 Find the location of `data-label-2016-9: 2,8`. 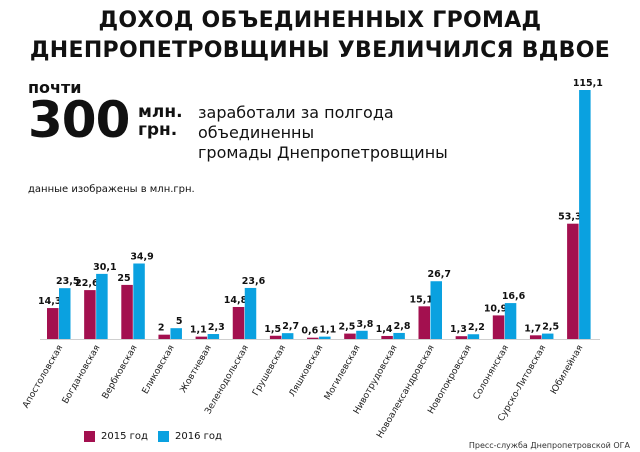

data-label-2016-9: 2,8 is located at coordinates (402, 326).